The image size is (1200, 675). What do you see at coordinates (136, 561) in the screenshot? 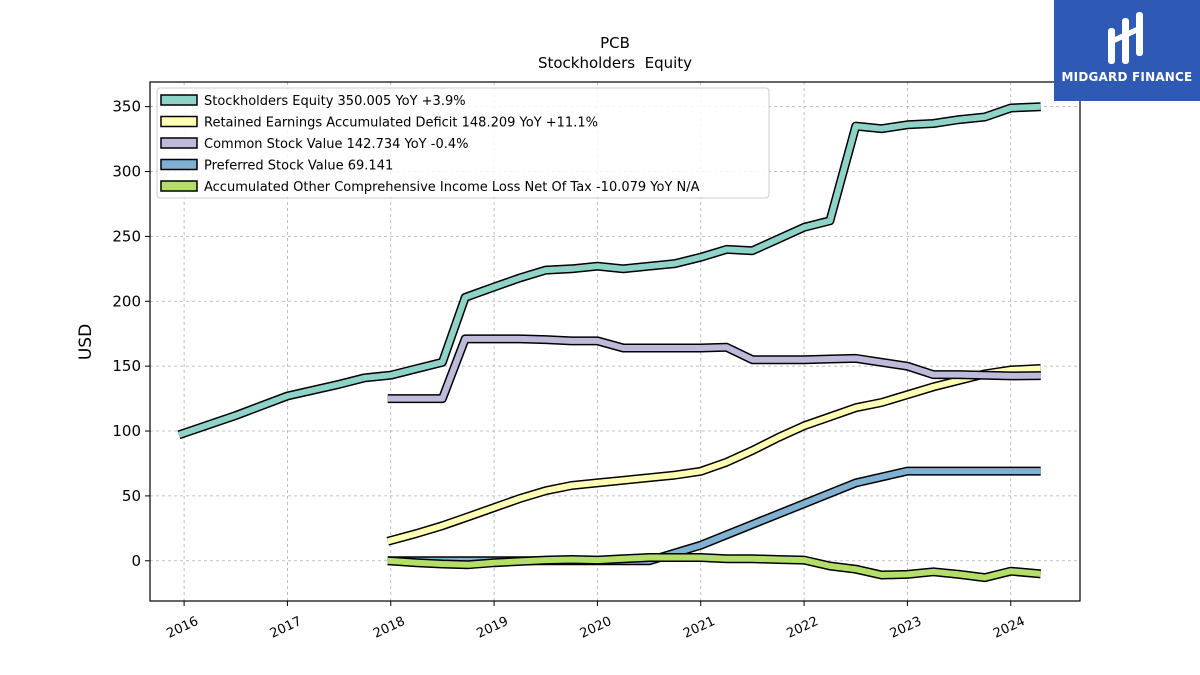
I see `y-tick-label: 0` at bounding box center [136, 561].